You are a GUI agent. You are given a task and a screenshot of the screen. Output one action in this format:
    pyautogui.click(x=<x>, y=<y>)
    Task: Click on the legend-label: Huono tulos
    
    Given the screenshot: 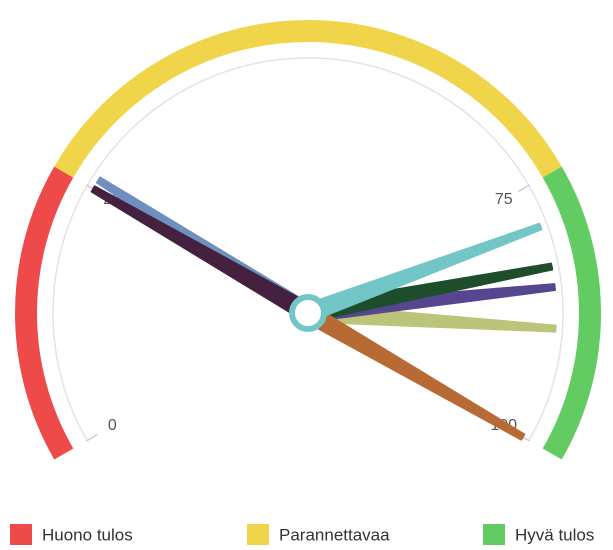 What is the action you would take?
    pyautogui.click(x=87, y=534)
    